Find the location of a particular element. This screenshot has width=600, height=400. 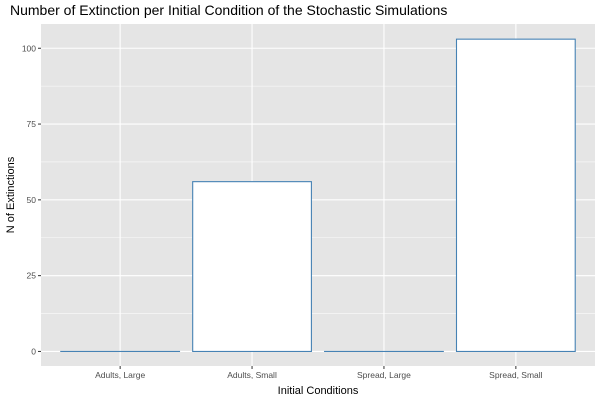

y-tick-label: 50 is located at coordinates (32, 200).